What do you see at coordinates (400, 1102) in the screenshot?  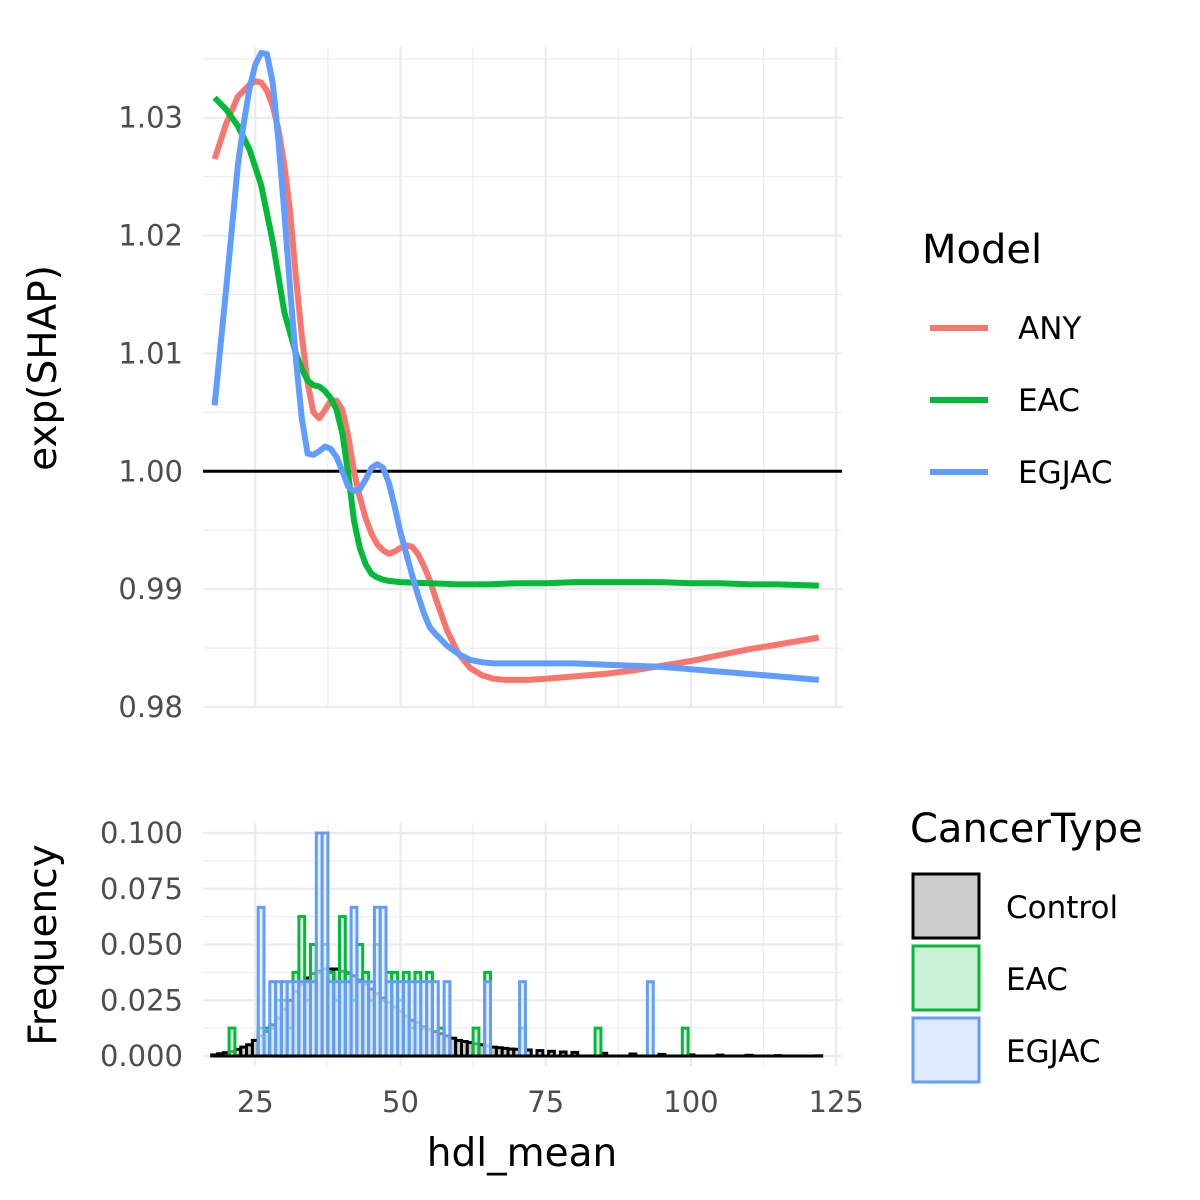 I see `x-tick-label: 50` at bounding box center [400, 1102].